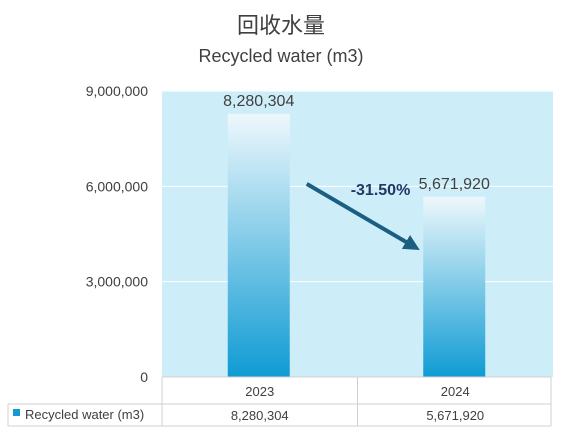 Image resolution: width=562 pixels, height=434 pixels. Describe the element at coordinates (455, 391) in the screenshot. I see `x-tick-label: 2024` at that location.